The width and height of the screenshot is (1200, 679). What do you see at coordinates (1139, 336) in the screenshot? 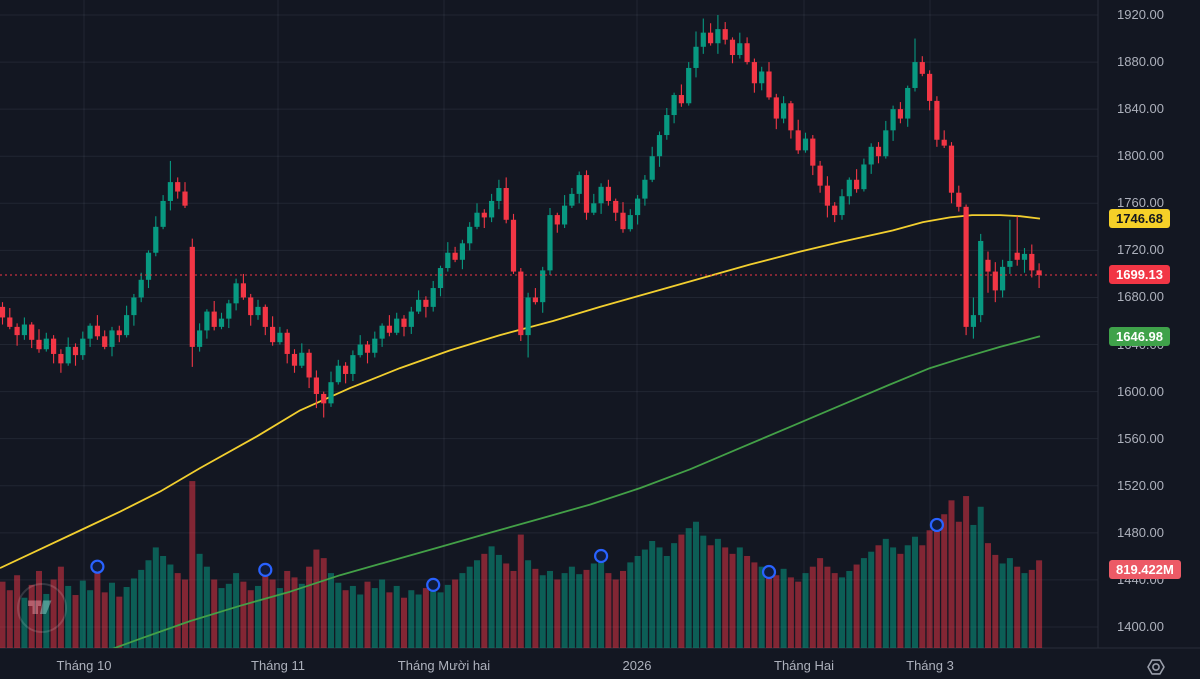
I see `ma-slow-price-badge: 1646.98` at bounding box center [1139, 336].